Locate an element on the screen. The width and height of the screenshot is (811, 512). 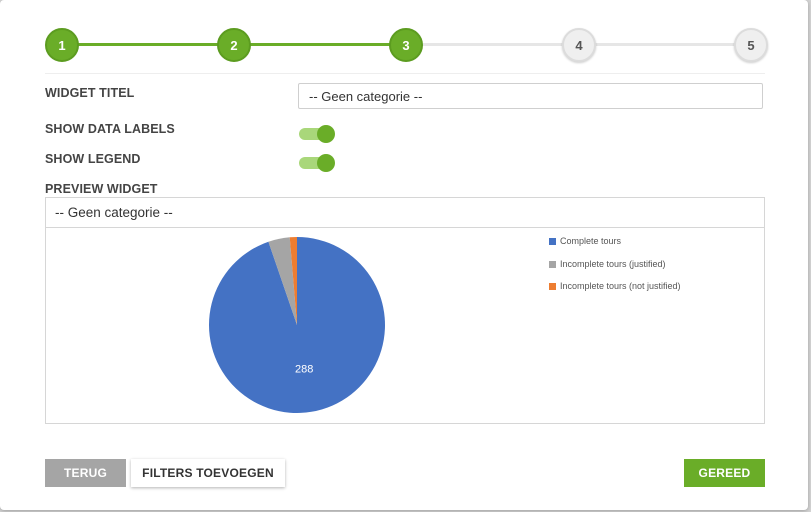
step-3: 3 is located at coordinates (406, 45).